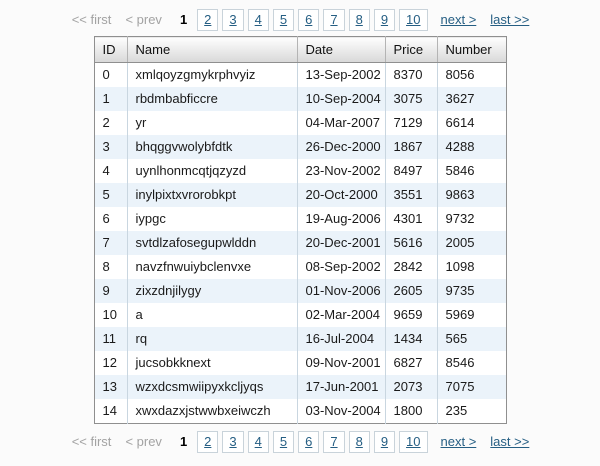 This screenshot has width=600, height=466. What do you see at coordinates (411, 74) in the screenshot?
I see `cell-price: 8370` at bounding box center [411, 74].